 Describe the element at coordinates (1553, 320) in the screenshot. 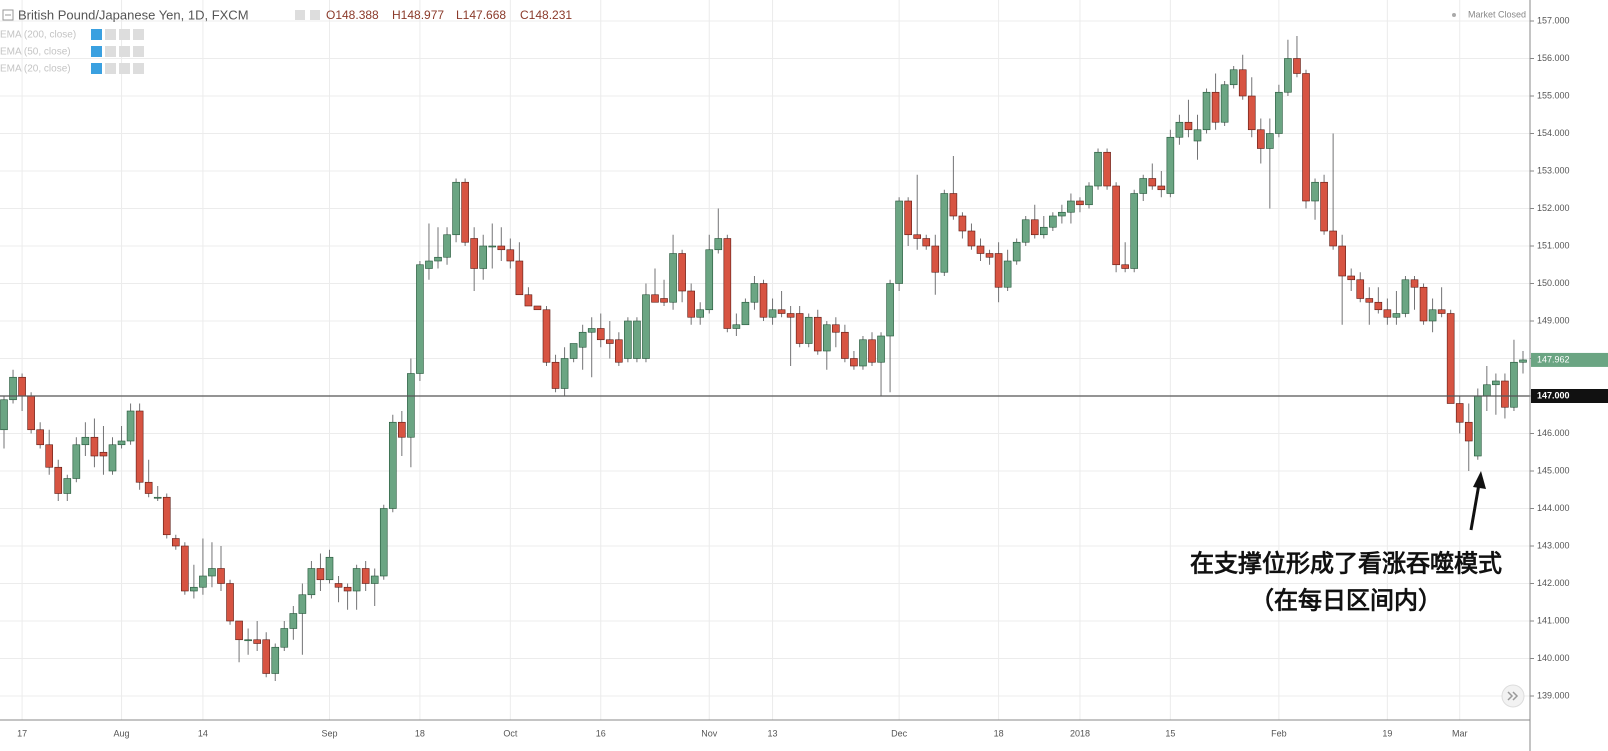

I see `y-tick-label: 149.000` at that location.